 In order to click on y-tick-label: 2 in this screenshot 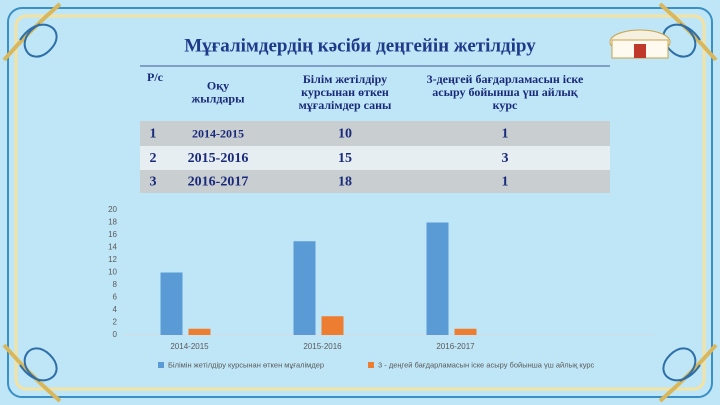, I will do `click(115, 322)`.